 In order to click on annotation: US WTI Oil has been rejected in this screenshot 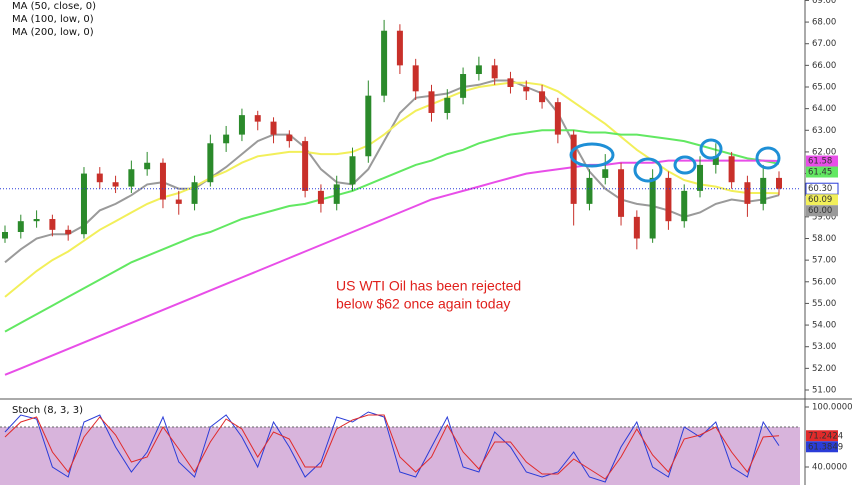, I will do `click(428, 286)`.